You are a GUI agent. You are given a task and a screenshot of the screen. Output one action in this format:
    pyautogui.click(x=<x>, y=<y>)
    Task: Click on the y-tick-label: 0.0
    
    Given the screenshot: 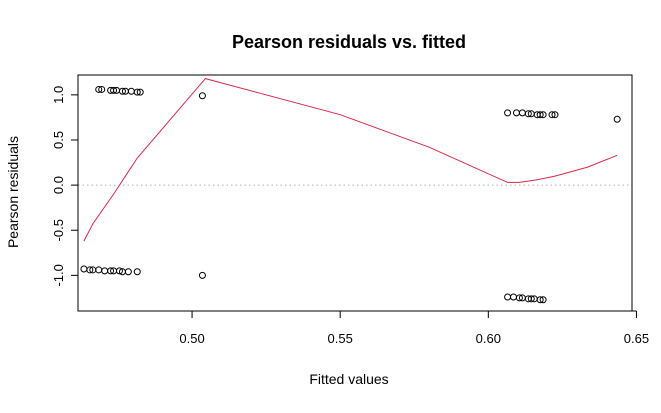 What is the action you would take?
    pyautogui.click(x=58, y=185)
    